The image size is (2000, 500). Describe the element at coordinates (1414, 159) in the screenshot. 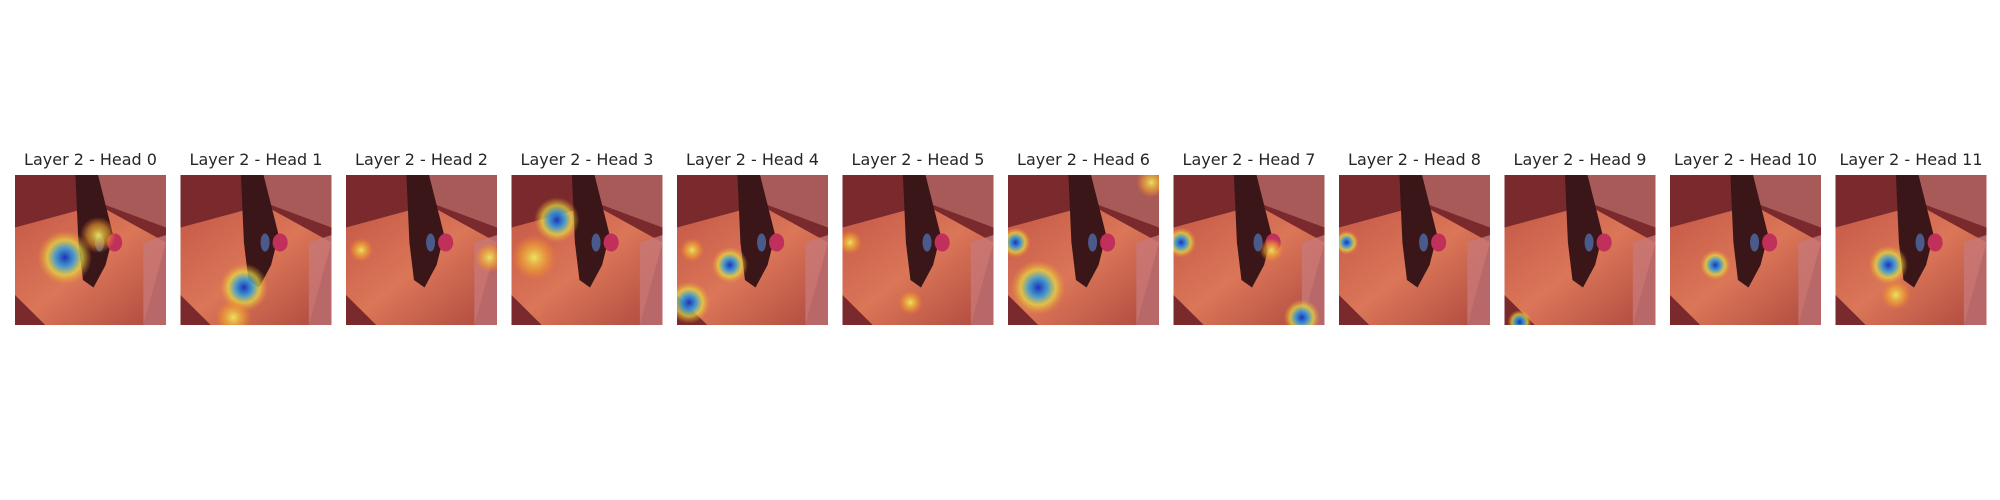

I see `panel-title: Layer 2 - Head 8` at that location.